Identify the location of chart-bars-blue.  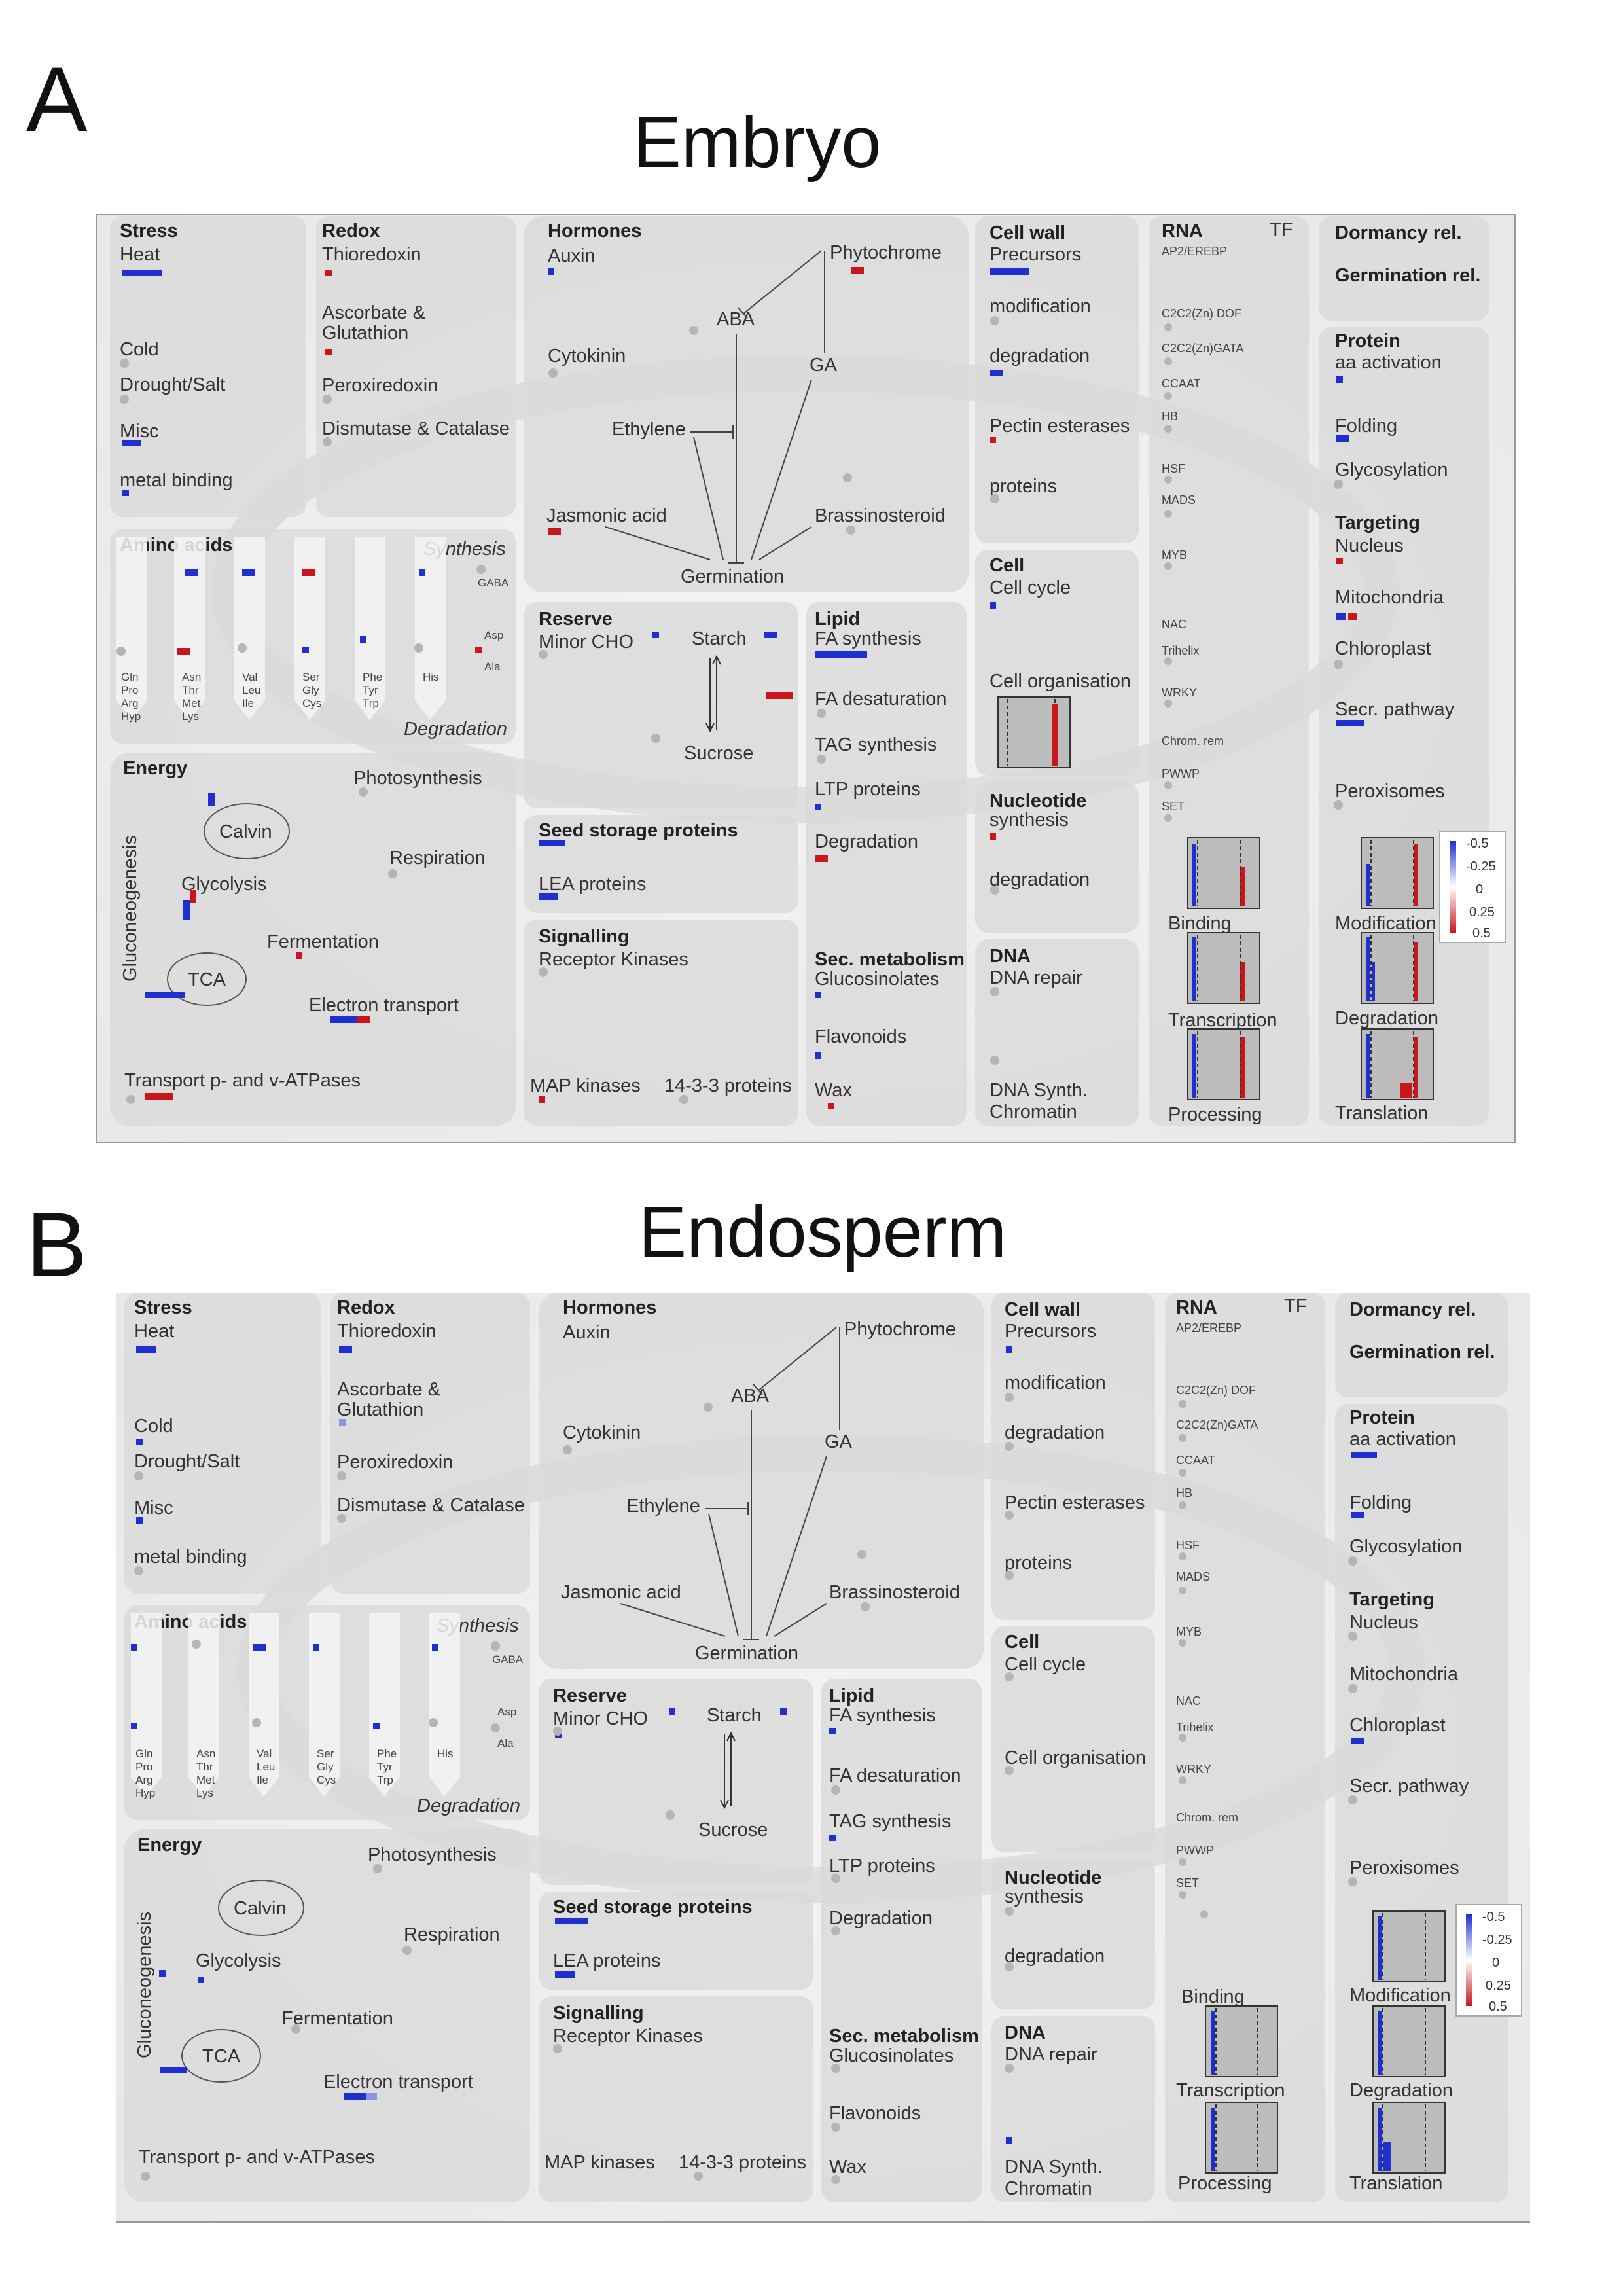
(1283, 971).